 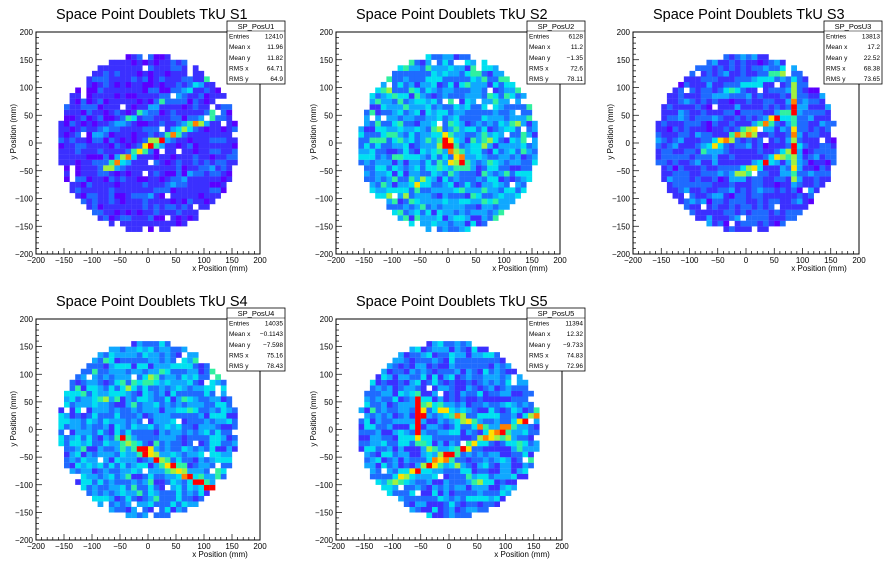 What do you see at coordinates (364, 546) in the screenshot?
I see `x-tick-label: −150` at bounding box center [364, 546].